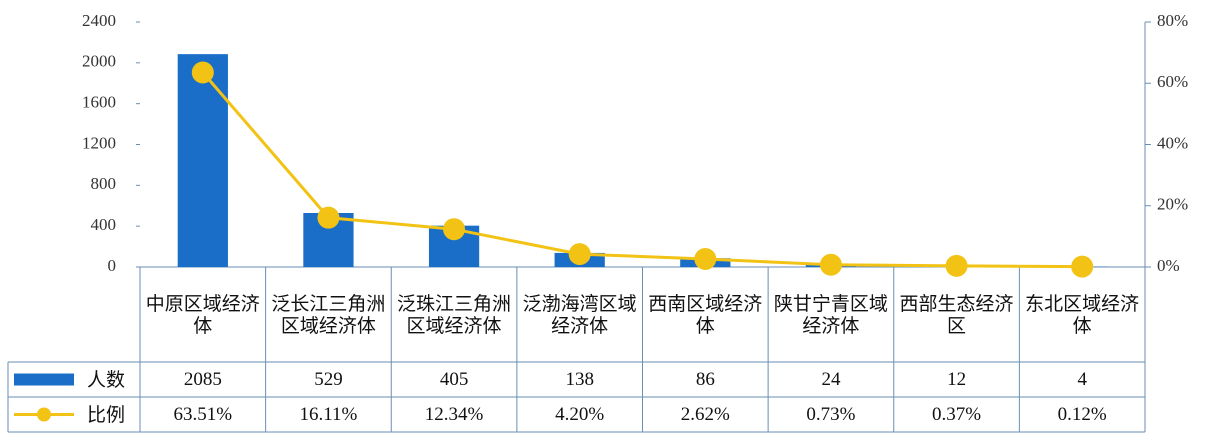 Image resolution: width=1214 pixels, height=436 pixels. Describe the element at coordinates (105, 379) in the screenshot. I see `legend-label: 人数` at that location.